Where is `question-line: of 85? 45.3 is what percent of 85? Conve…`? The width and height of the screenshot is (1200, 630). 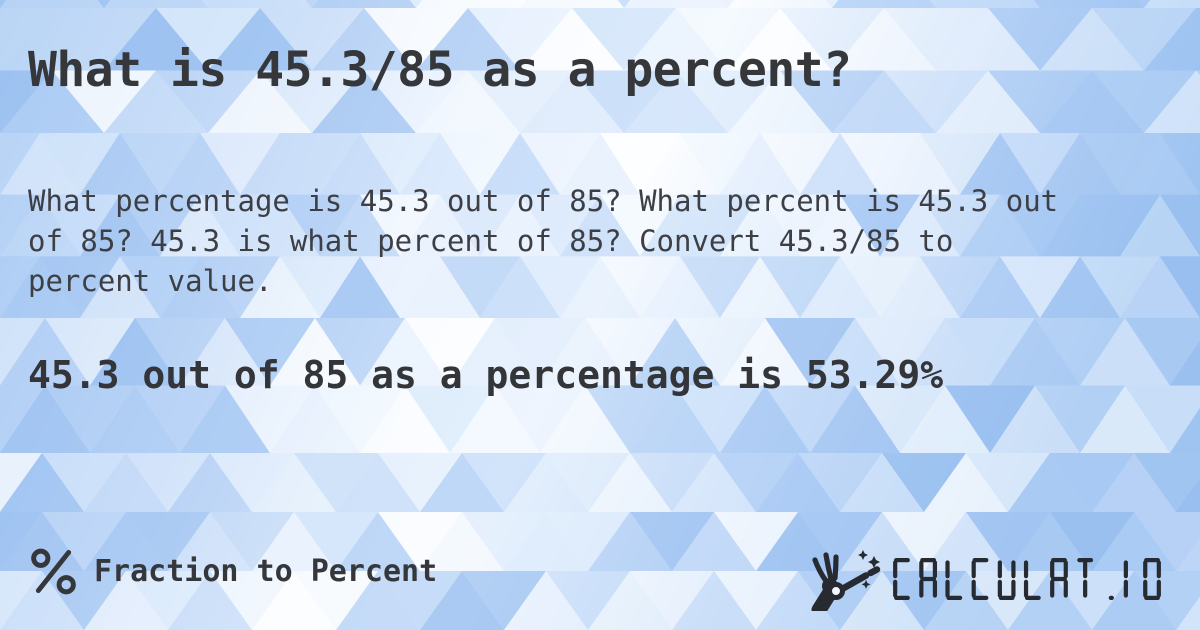 question-line: of 85? 45.3 is what percent of 85? Conve… is located at coordinates (491, 241).